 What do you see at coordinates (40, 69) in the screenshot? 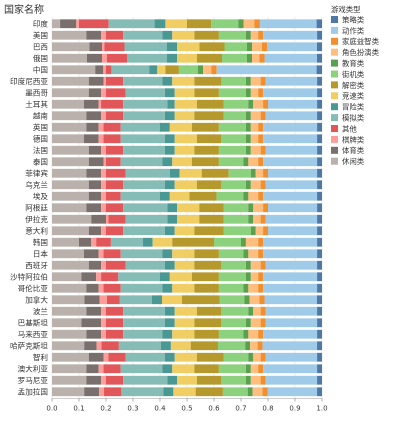
I see `country-label: 中国` at bounding box center [40, 69].